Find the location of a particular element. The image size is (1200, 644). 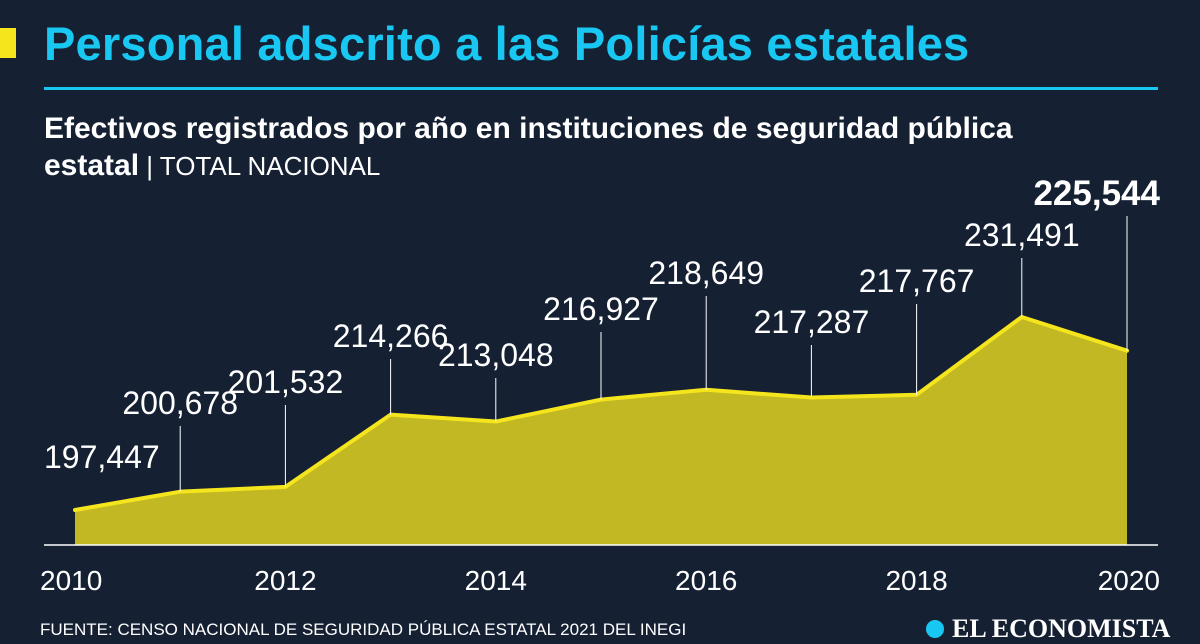

data-label: 216,927 is located at coordinates (601, 309).